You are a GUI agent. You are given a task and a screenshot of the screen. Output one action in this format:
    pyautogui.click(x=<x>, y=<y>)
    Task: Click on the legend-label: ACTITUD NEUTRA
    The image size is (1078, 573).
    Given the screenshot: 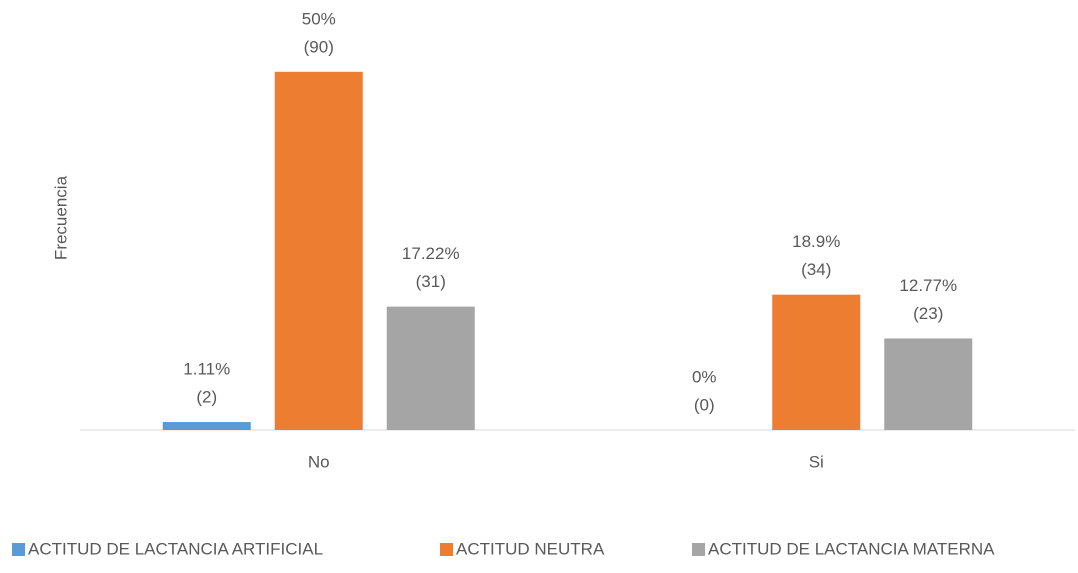 What is the action you would take?
    pyautogui.click(x=530, y=548)
    